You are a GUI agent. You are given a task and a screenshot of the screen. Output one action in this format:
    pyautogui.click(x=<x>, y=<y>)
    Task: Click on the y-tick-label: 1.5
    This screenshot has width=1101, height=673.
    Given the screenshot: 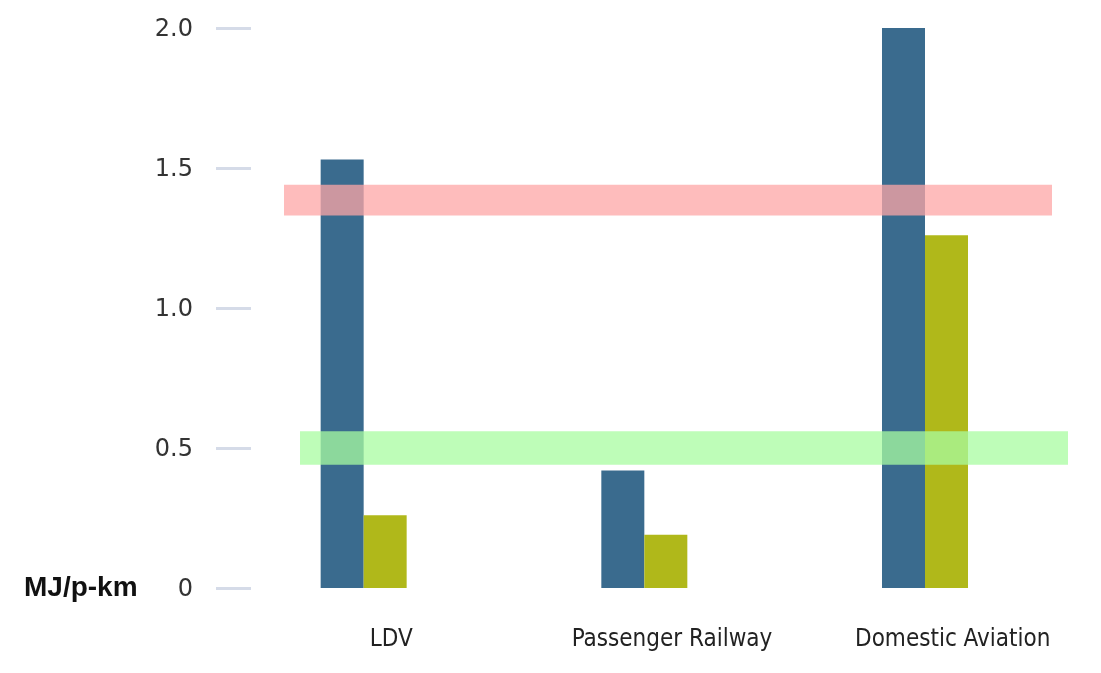 What is the action you would take?
    pyautogui.click(x=173, y=168)
    